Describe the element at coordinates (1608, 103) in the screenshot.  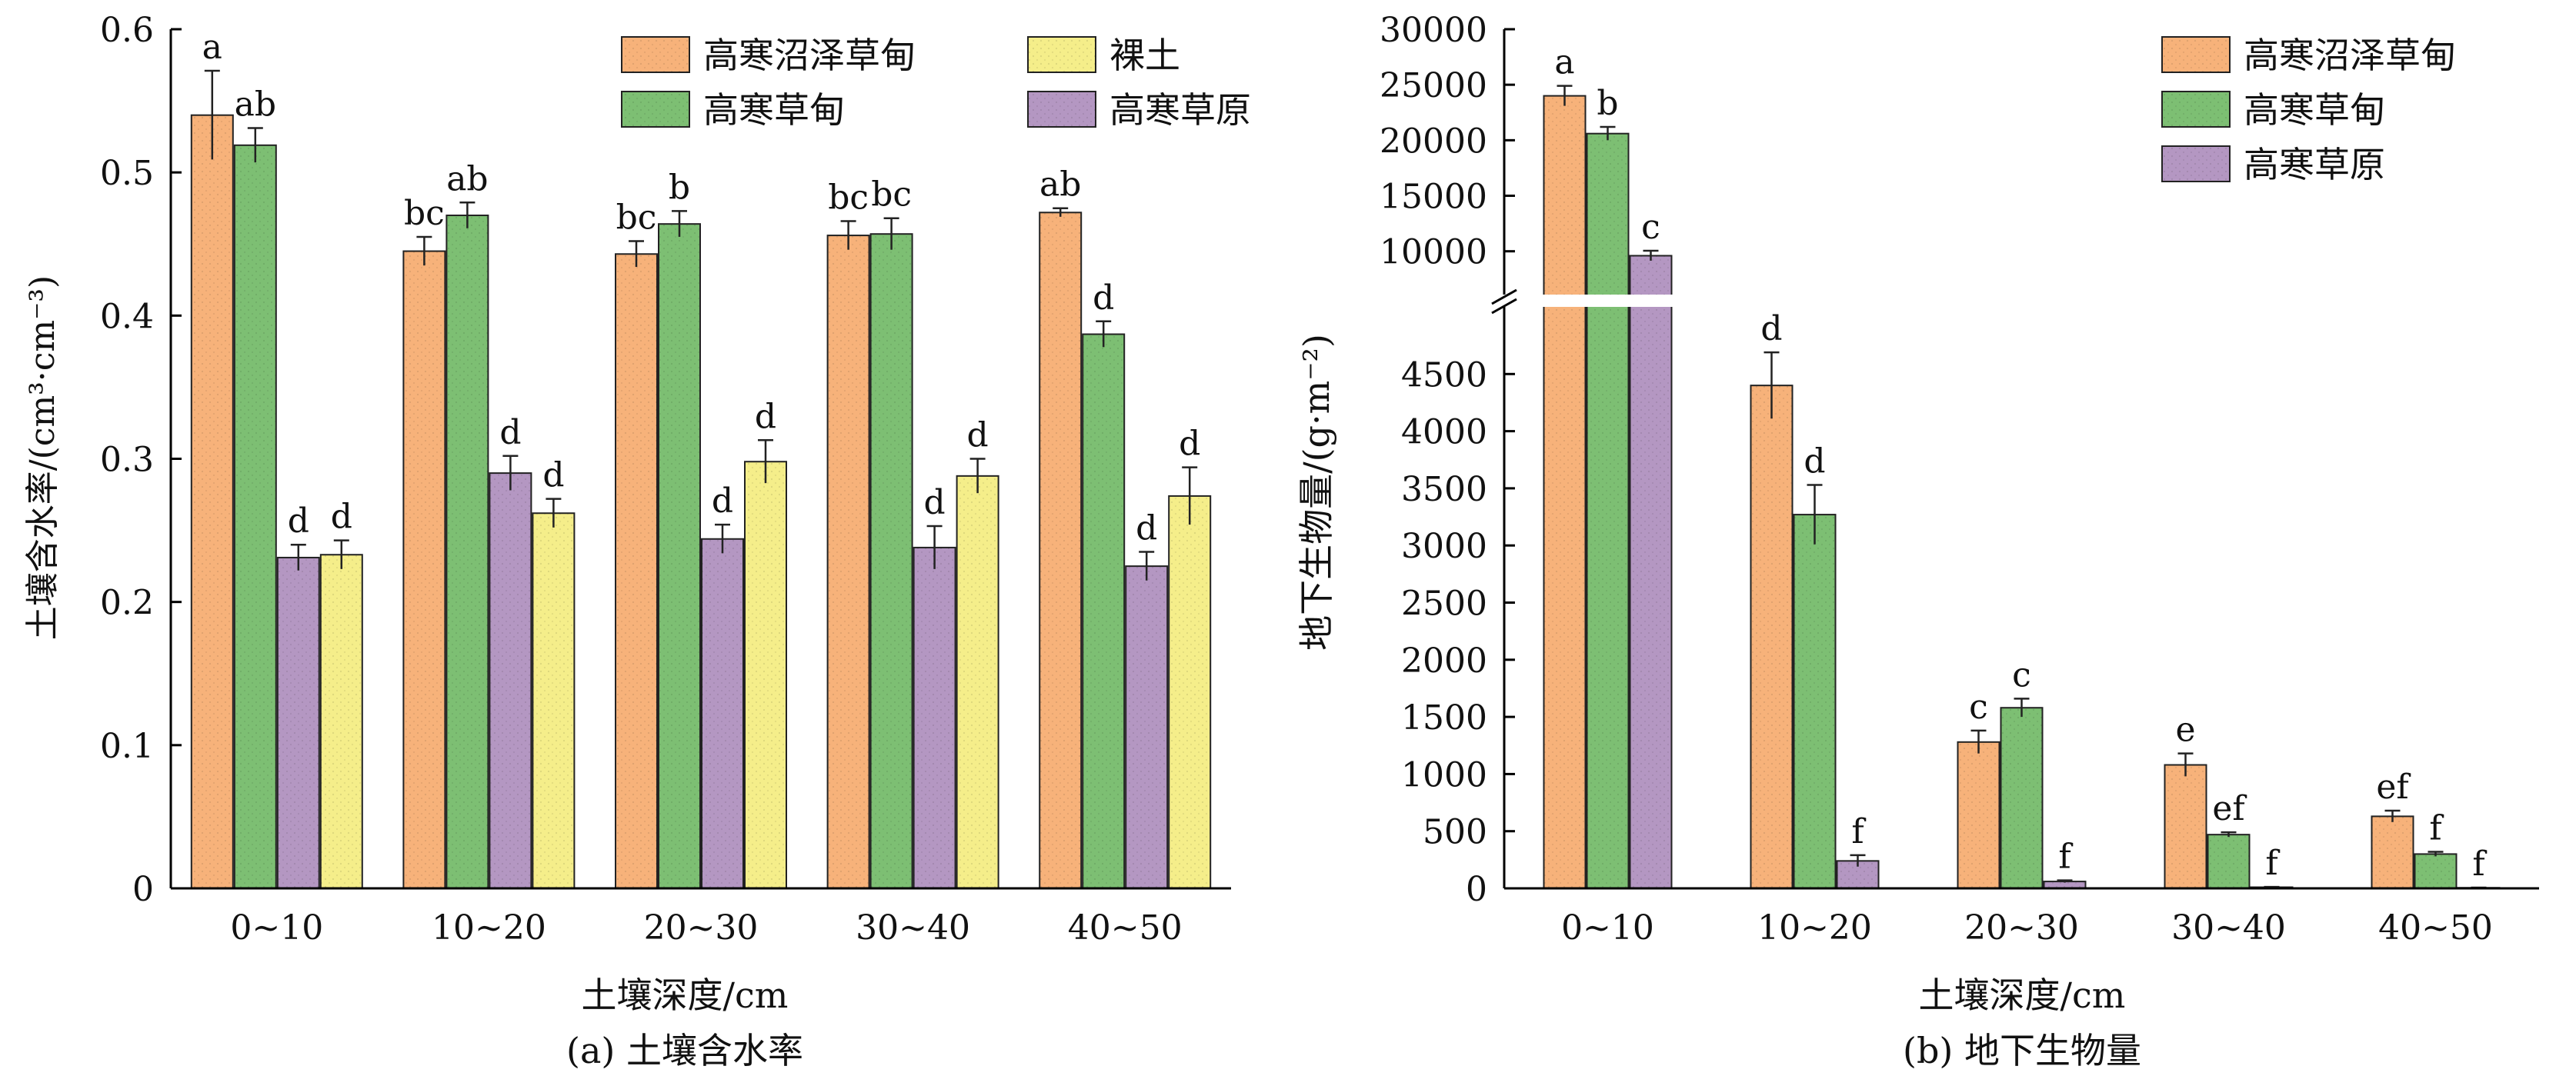
I see `panel-b-significance-letter: b` at that location.